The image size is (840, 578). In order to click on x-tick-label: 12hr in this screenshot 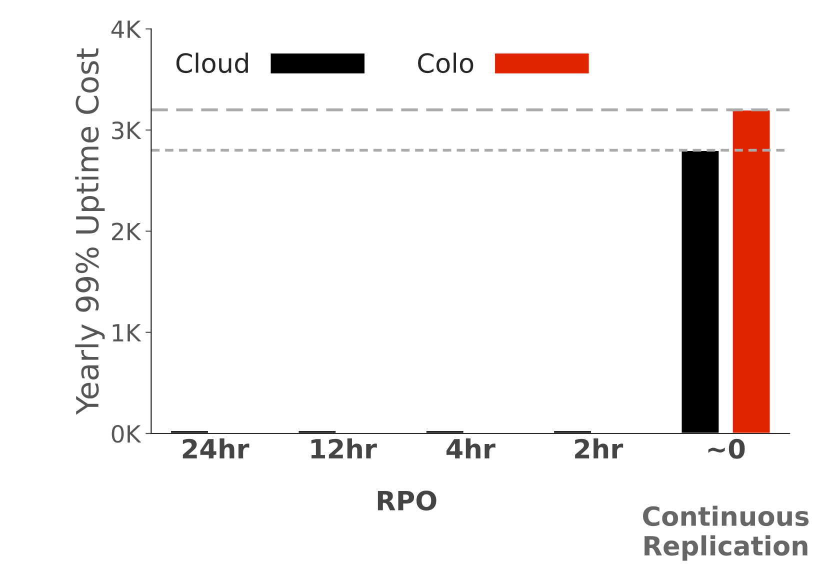, I will do `click(344, 448)`.